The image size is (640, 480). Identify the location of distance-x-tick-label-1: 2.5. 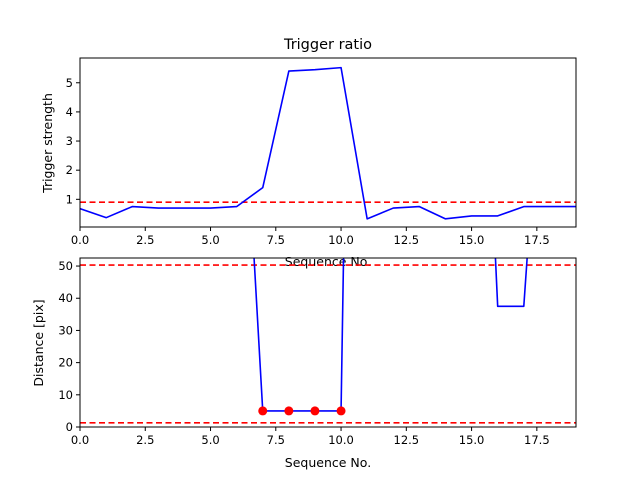
(145, 440).